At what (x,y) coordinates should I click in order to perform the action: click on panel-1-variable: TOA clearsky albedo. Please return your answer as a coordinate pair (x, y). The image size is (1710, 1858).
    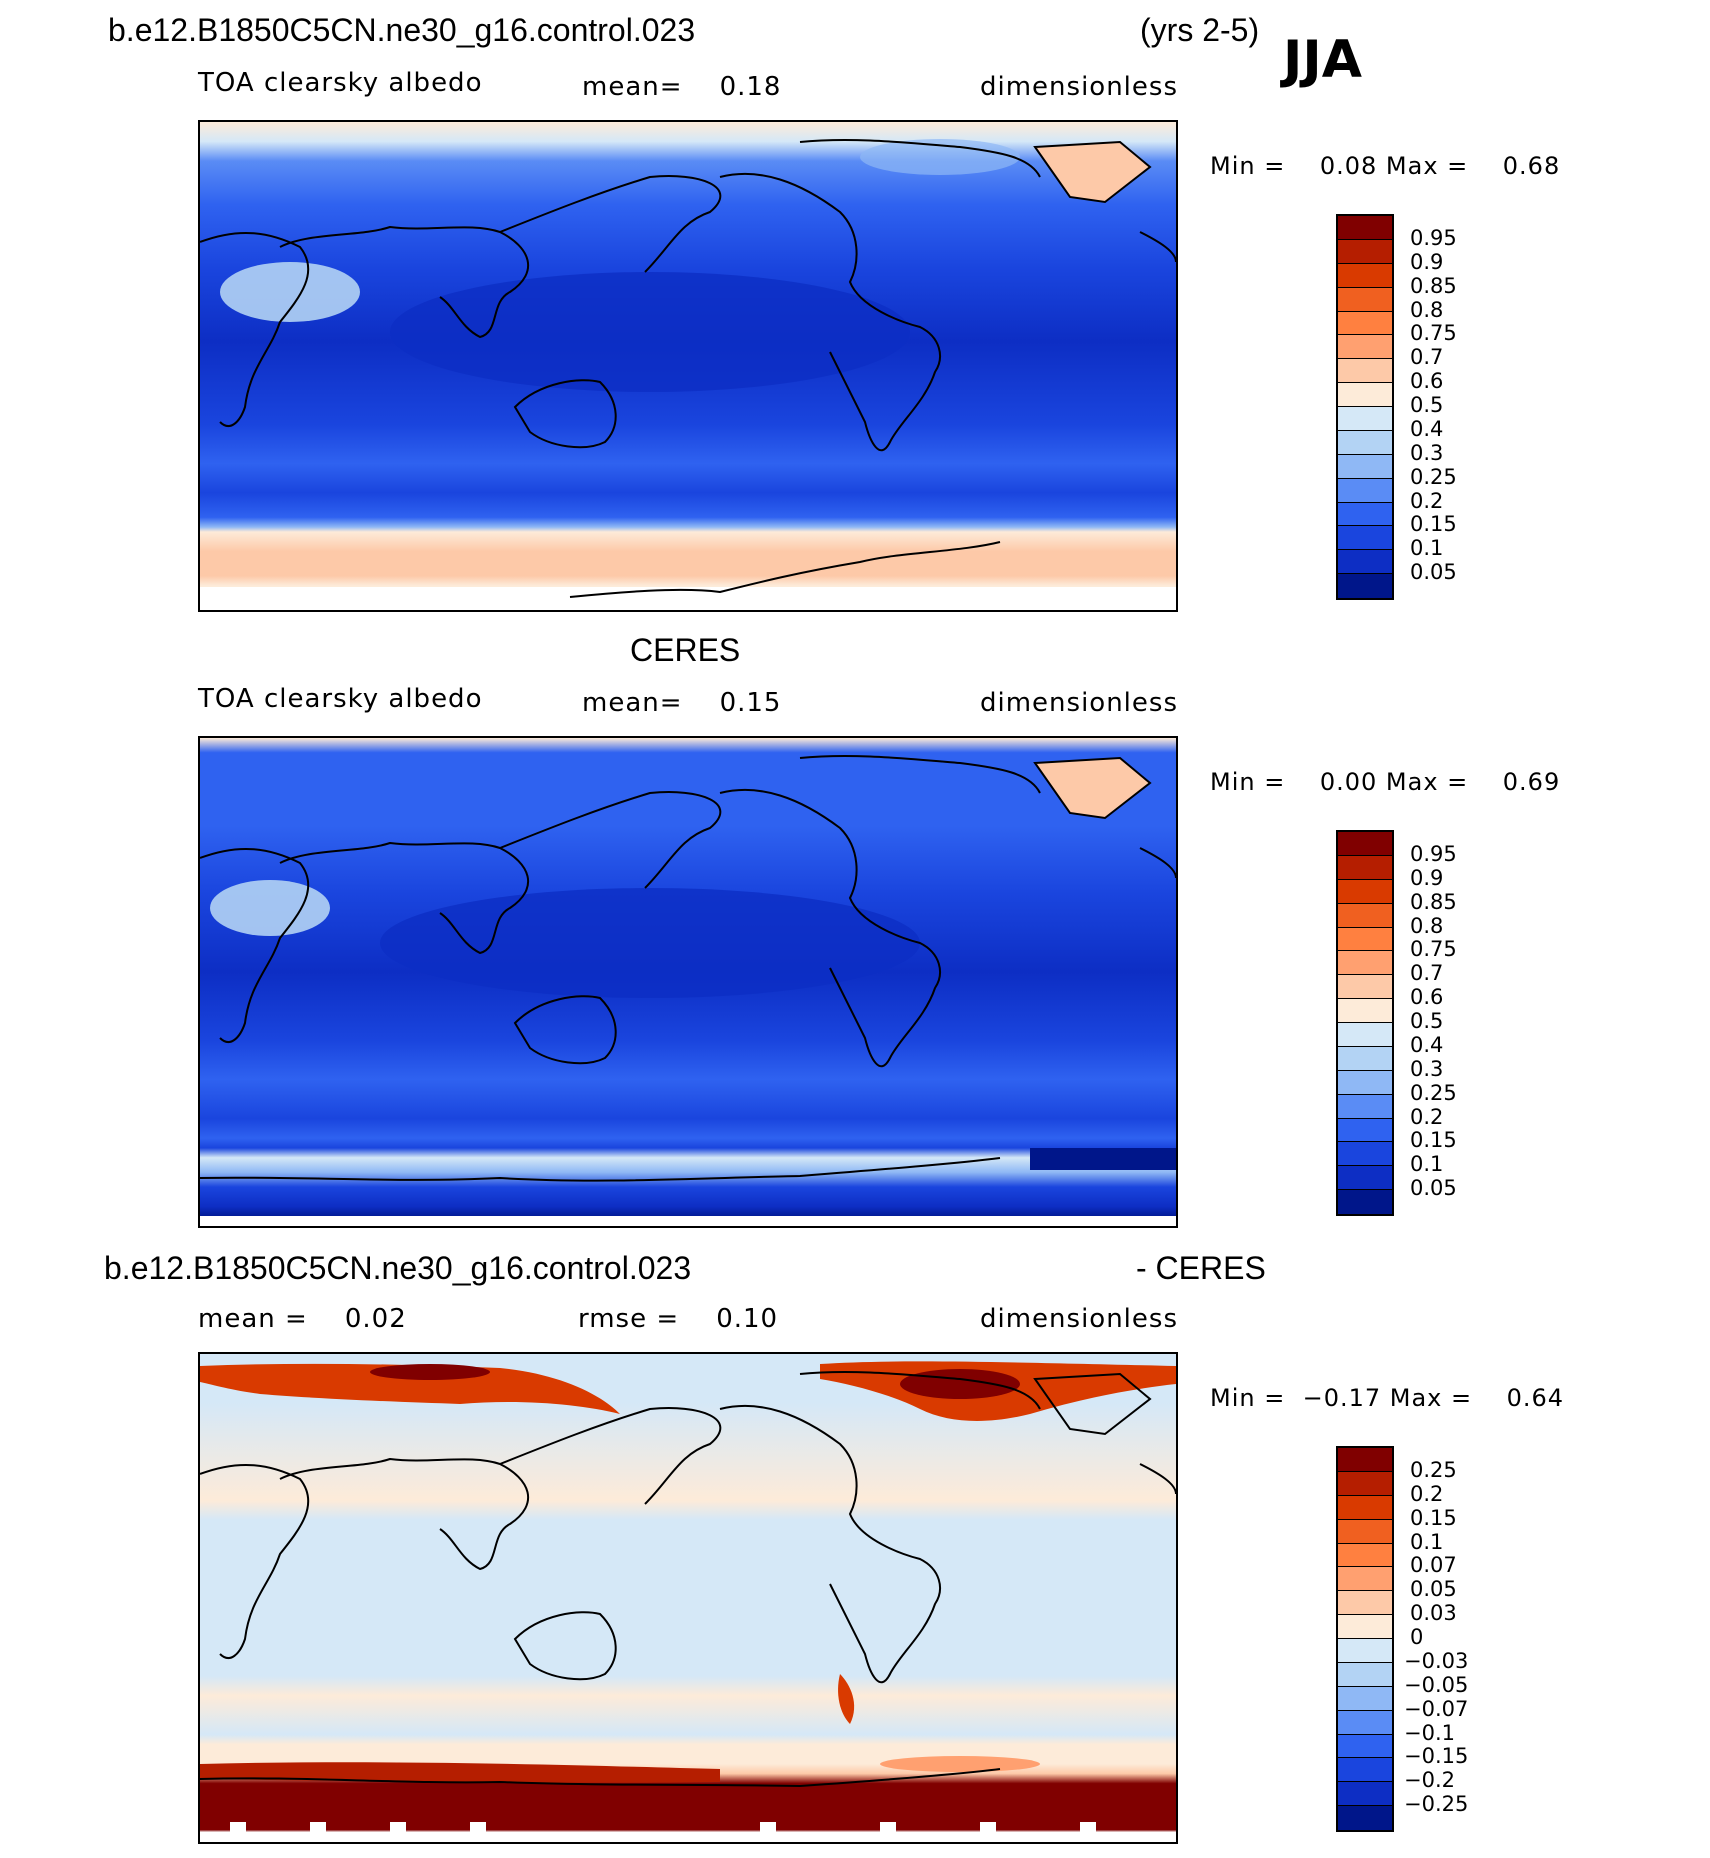
    Looking at the image, I should click on (340, 83).